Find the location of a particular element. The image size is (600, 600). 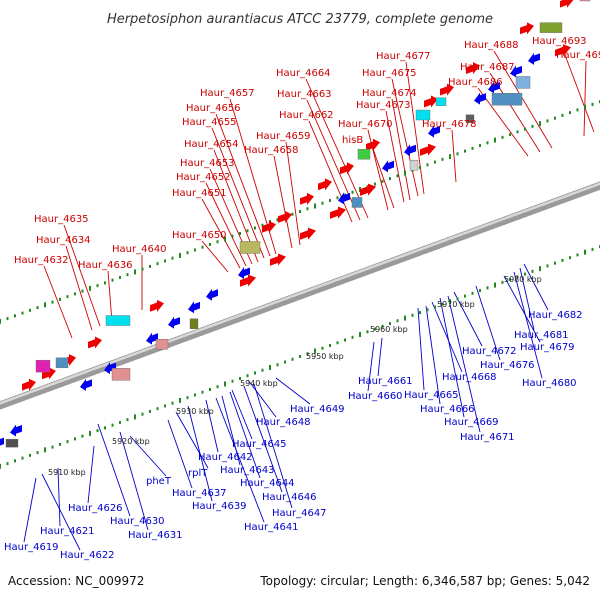

gene-label-bottom: Haur_4679 is located at coordinates (547, 347).